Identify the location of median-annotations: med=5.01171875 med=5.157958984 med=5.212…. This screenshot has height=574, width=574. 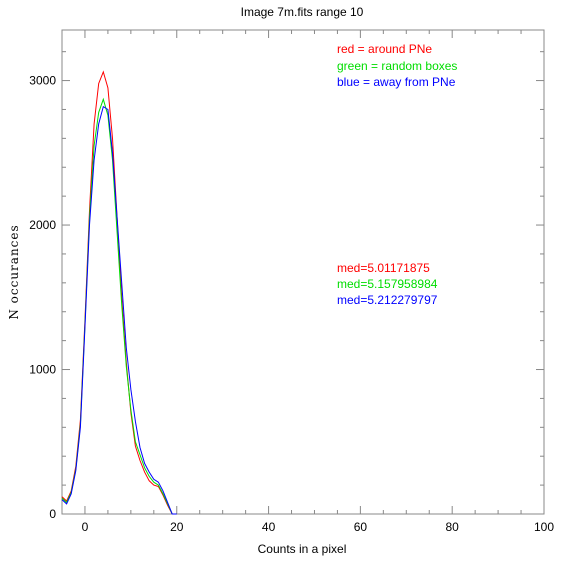
(387, 284).